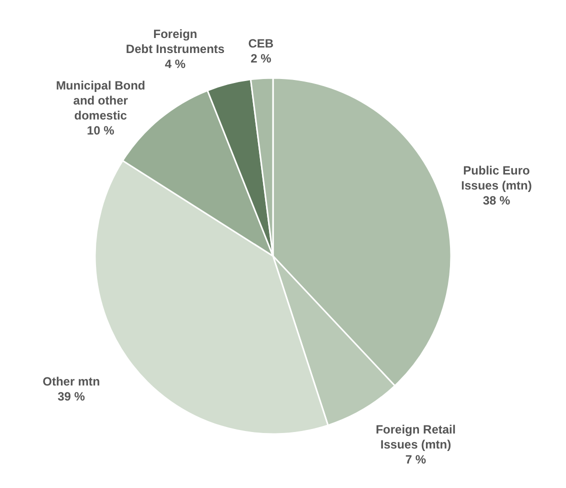 Image resolution: width=566 pixels, height=488 pixels. Describe the element at coordinates (416, 437) in the screenshot. I see `slice-label: Foreign Retail Issues (mtn)` at that location.